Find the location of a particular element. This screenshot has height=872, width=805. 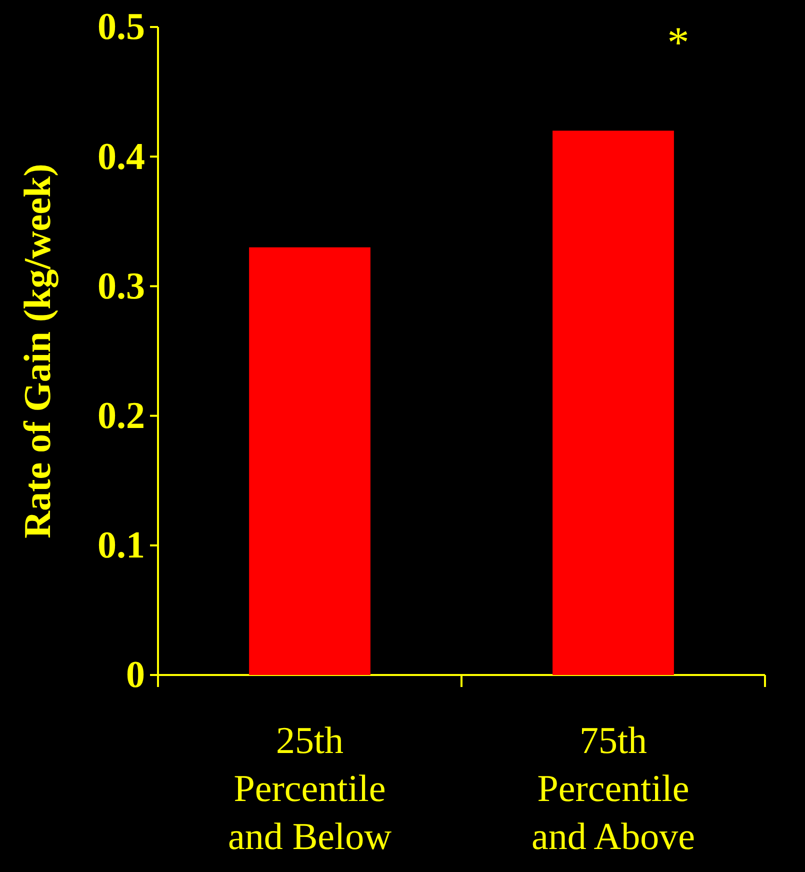

y-tick-label: 0.3 is located at coordinates (121, 286).